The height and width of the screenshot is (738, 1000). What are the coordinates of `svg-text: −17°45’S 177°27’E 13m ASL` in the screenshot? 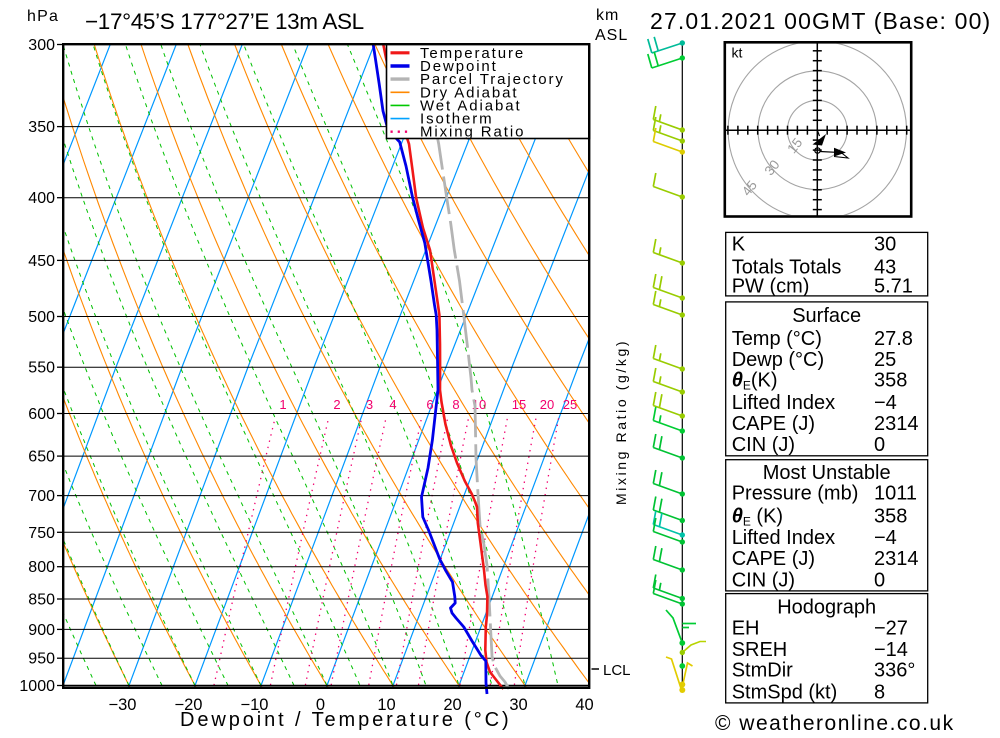 It's located at (224, 21).